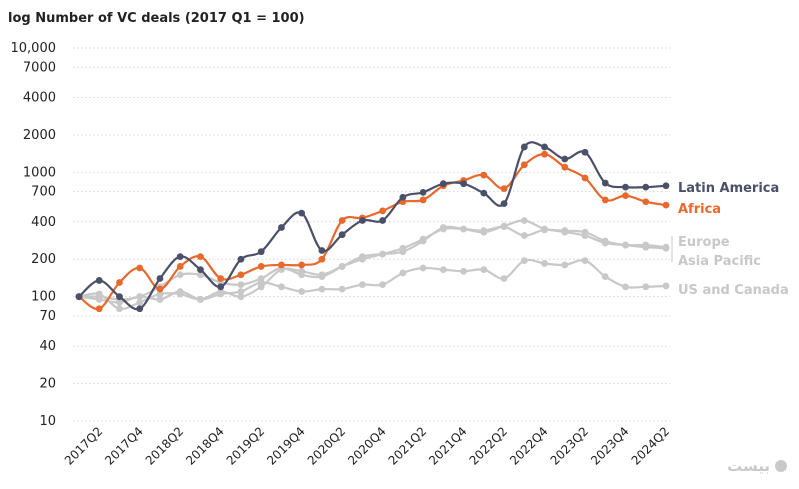  What do you see at coordinates (165, 446) in the screenshot?
I see `x-tick-label: 2018Q2` at bounding box center [165, 446].